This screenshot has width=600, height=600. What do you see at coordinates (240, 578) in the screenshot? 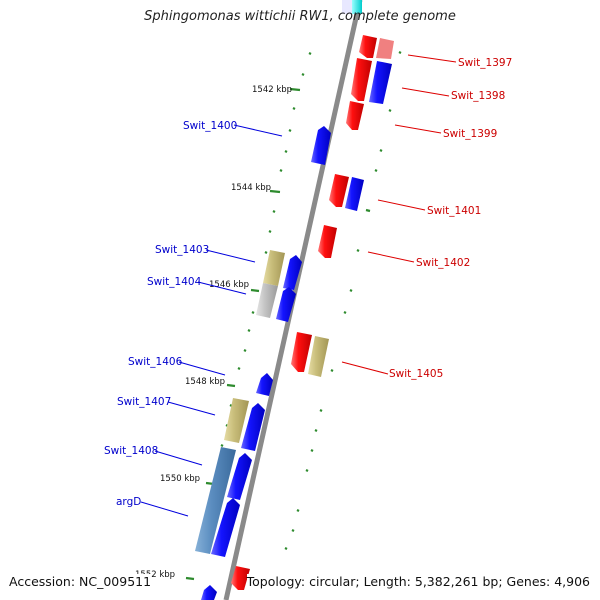
I see `feature-bottom-red` at bounding box center [240, 578].